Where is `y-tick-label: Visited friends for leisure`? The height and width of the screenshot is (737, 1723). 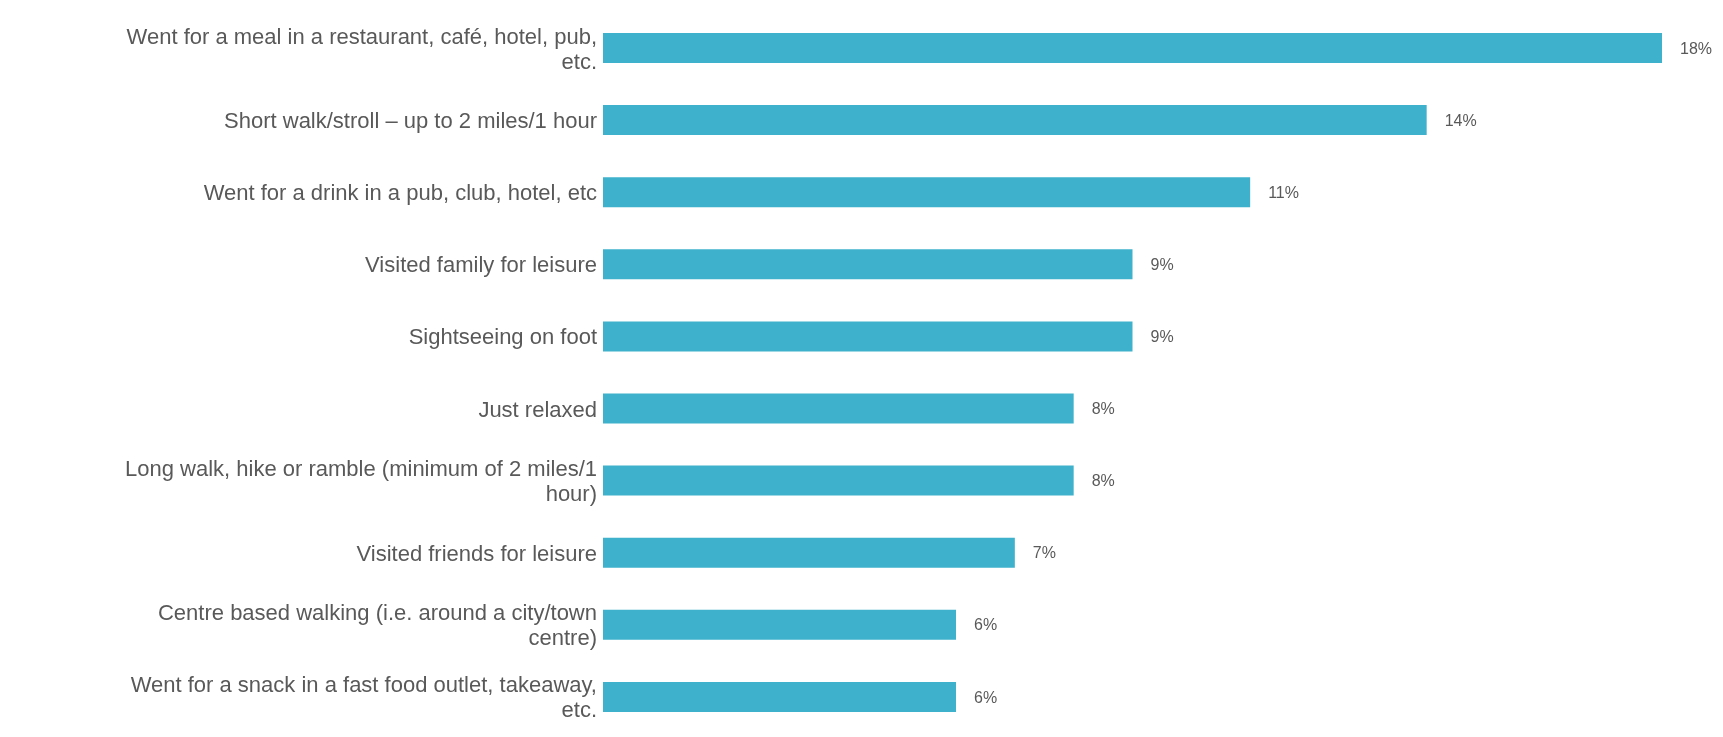
y-tick-label: Visited friends for leisure is located at coordinates (476, 553).